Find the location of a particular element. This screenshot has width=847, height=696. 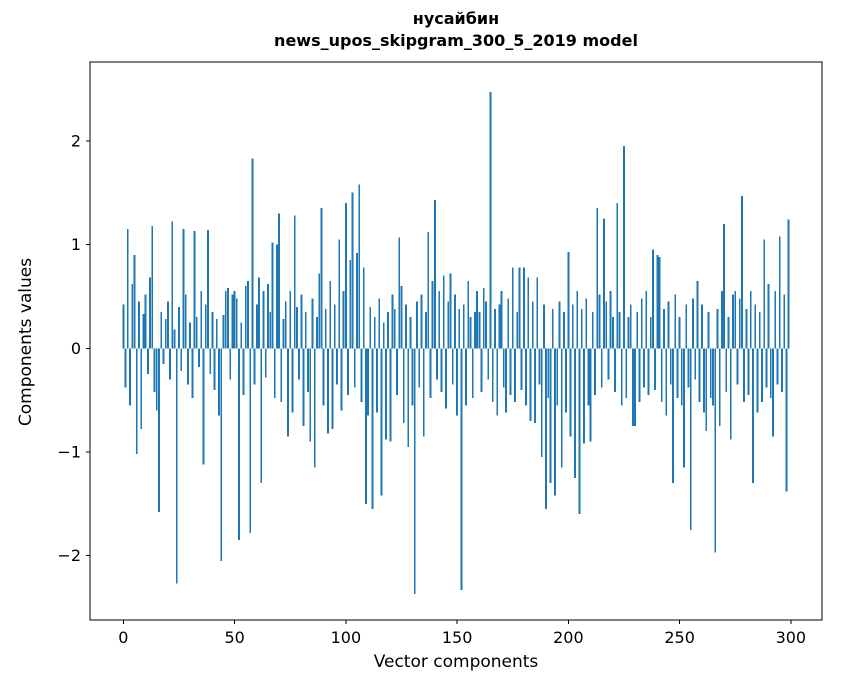

y-tick-label: −1 is located at coordinates (69, 451).